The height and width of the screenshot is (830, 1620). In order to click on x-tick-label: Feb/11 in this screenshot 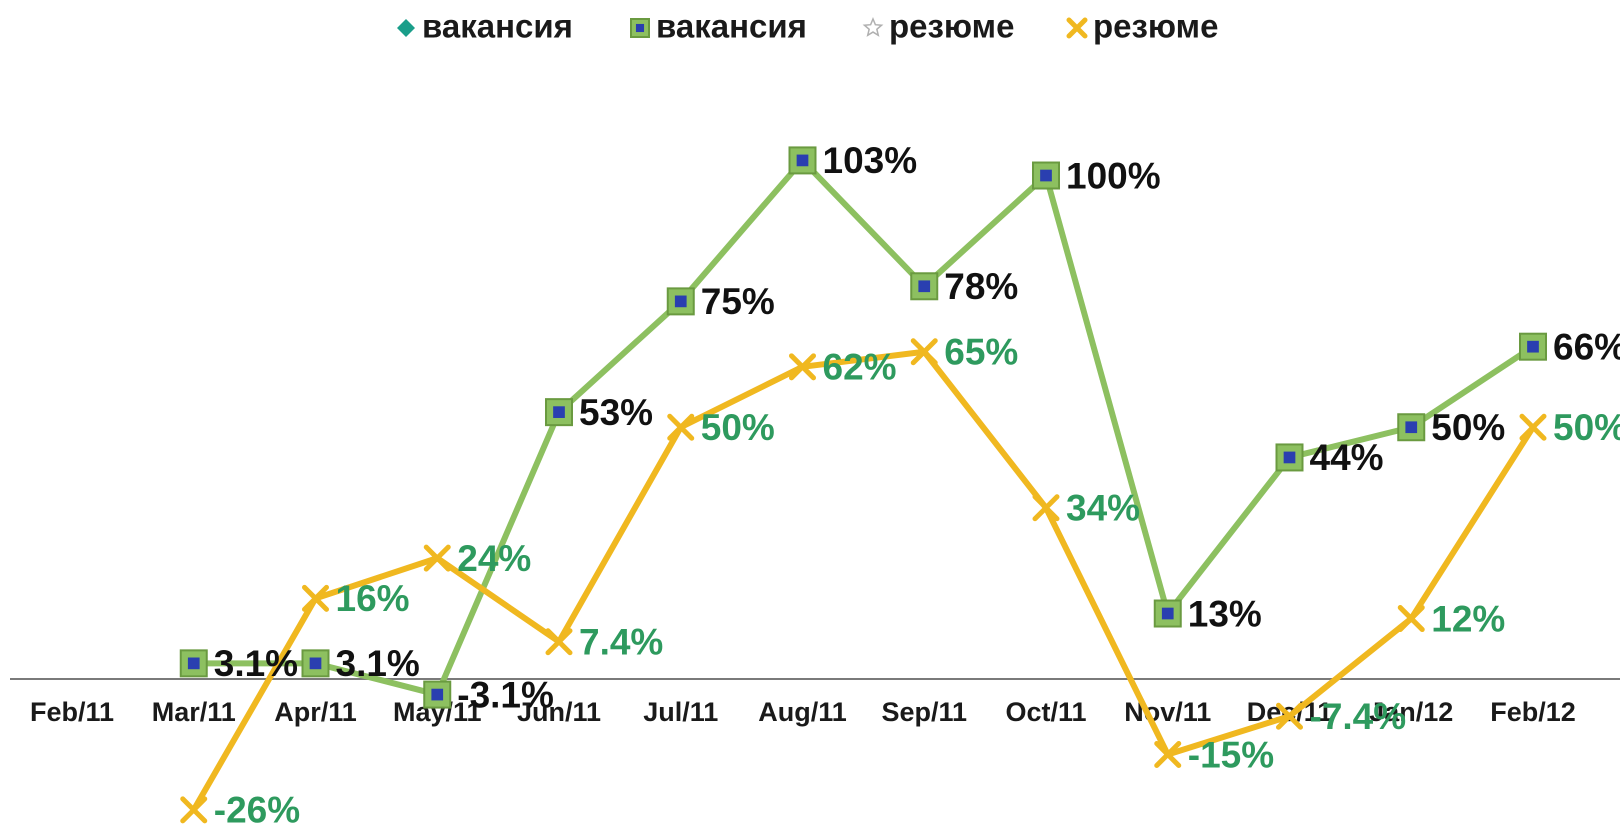, I will do `click(72, 712)`.